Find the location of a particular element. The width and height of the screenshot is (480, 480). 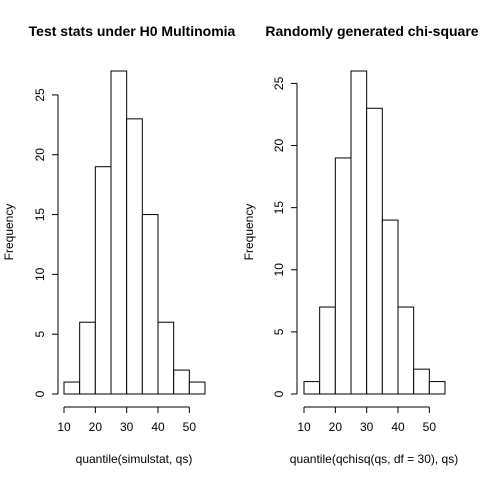

left-chart-title: Test stats under H0 Multinomia is located at coordinates (132, 31).